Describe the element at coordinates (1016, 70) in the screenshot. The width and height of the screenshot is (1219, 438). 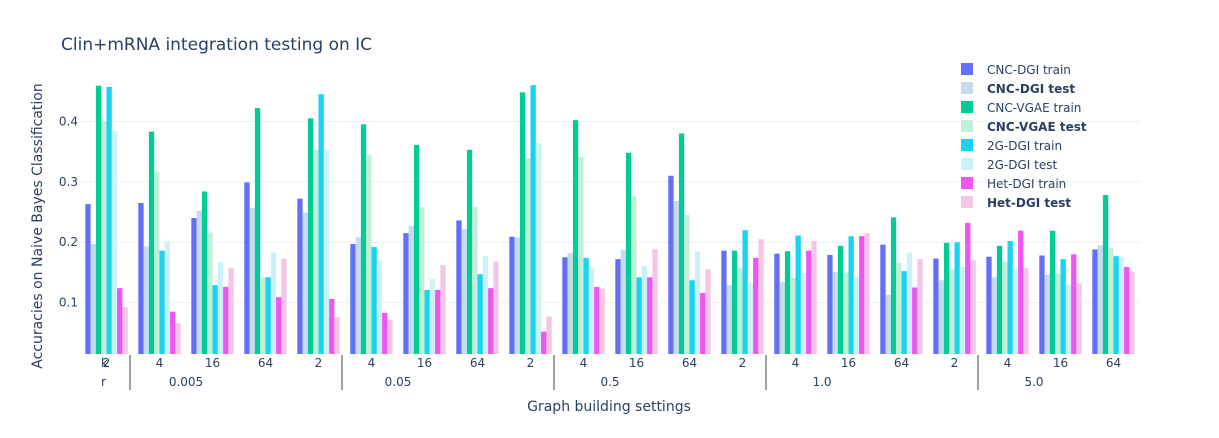
I see `legend-item-cnc-dgi-train: CNC-DGI train` at that location.